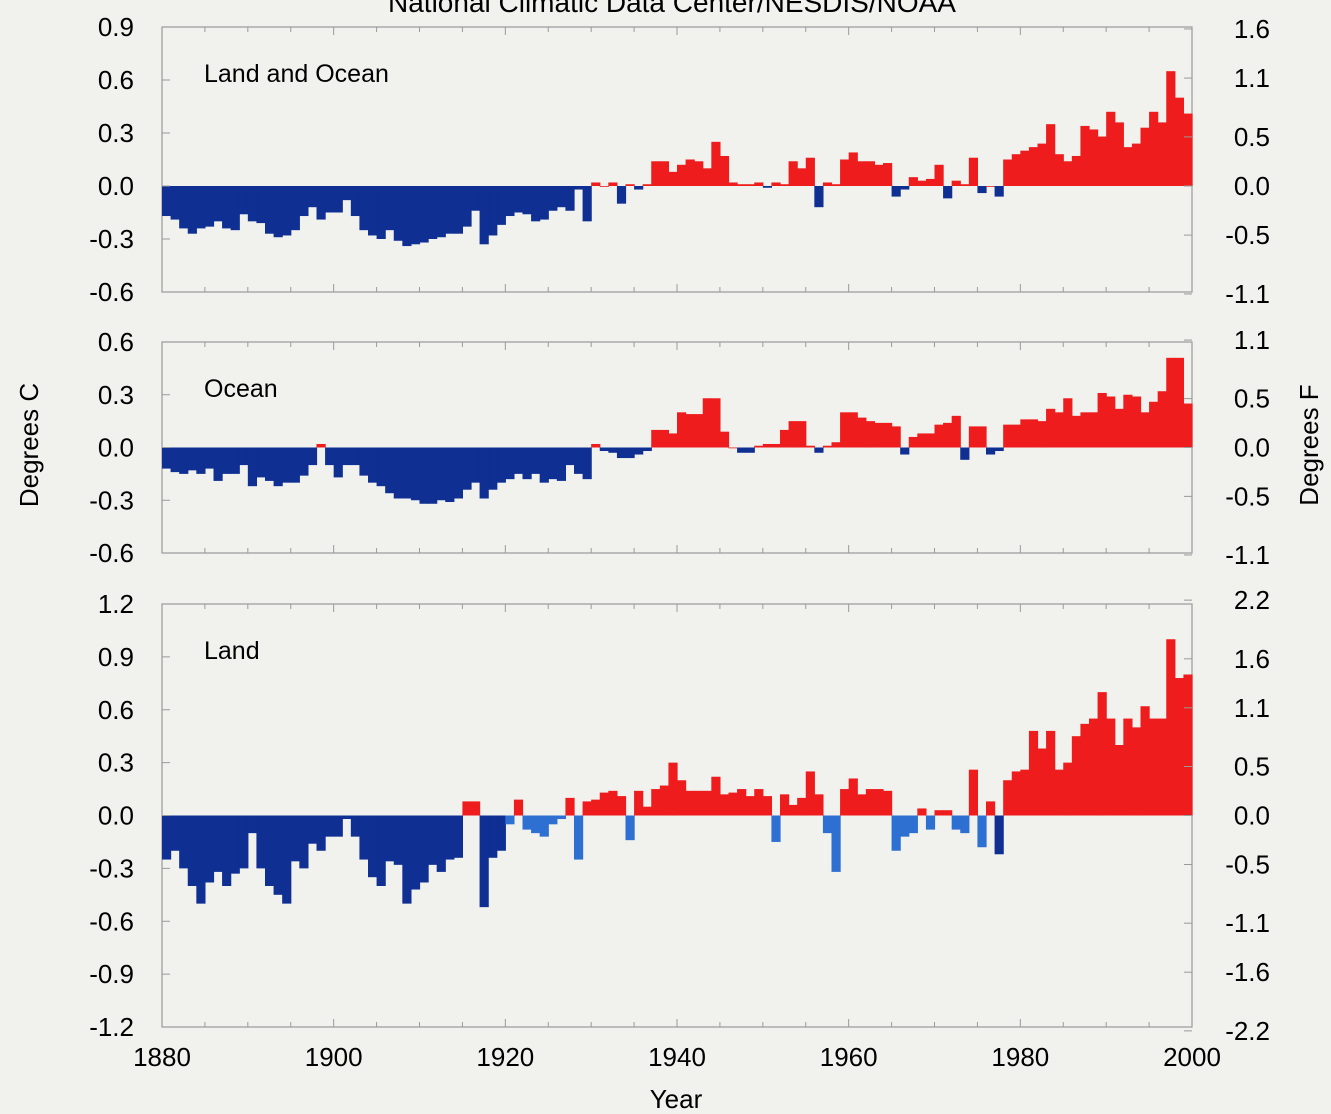 The image size is (1331, 1114). I want to click on y2-tick-label: 1.6, so click(1252, 659).